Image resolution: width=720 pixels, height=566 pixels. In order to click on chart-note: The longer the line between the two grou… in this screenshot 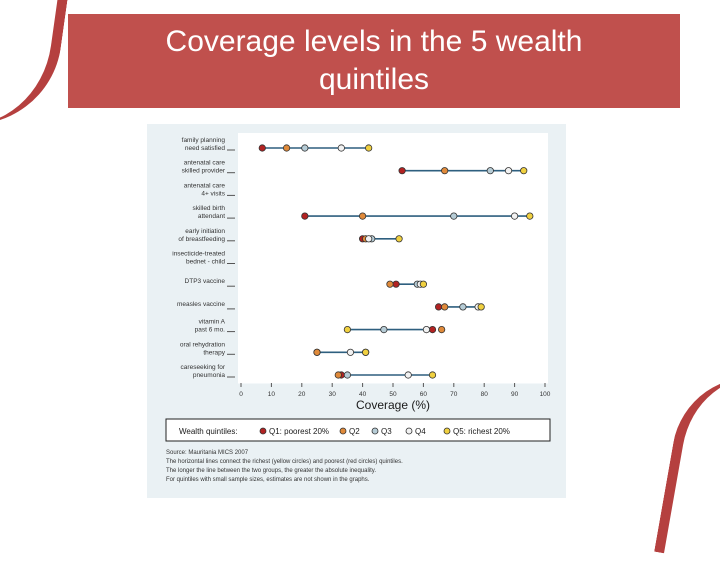, I will do `click(271, 471)`.